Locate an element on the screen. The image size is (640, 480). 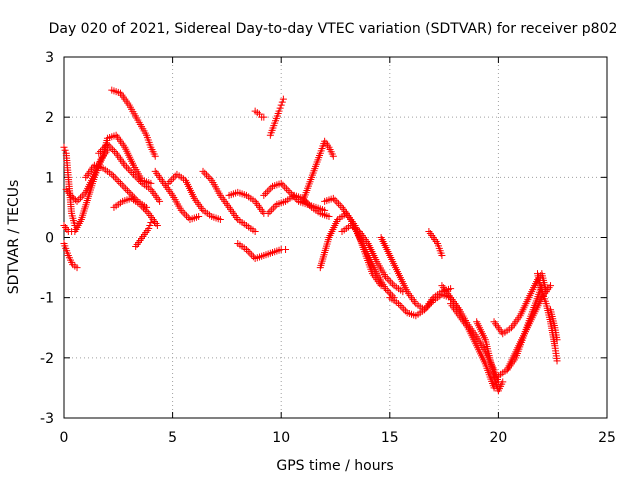
y-tick-label: 2 is located at coordinates (49, 118).